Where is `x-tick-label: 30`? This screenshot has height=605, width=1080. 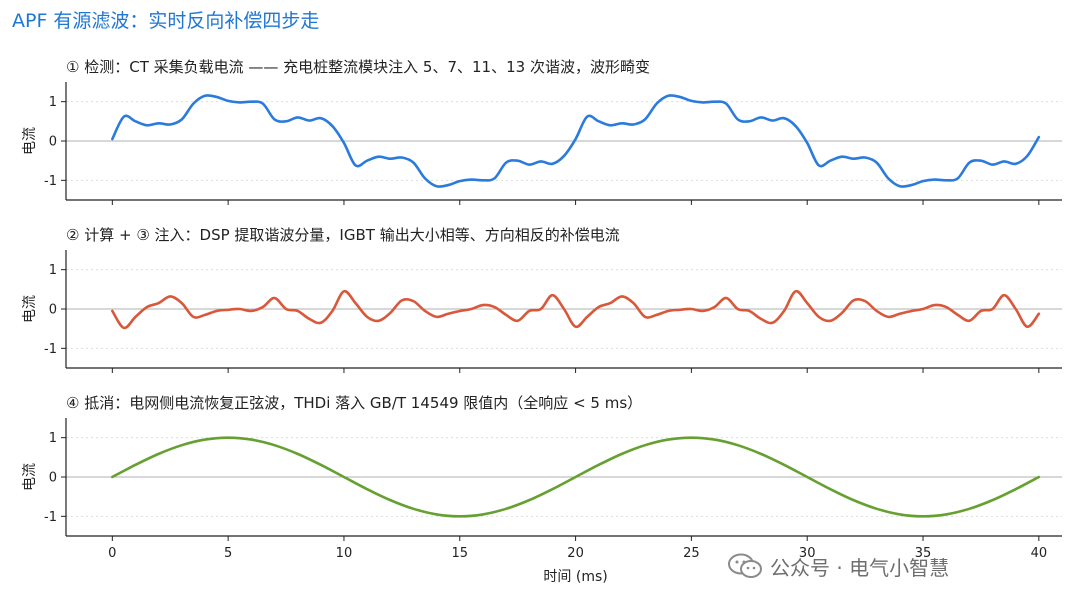
x-tick-label: 30 is located at coordinates (807, 553).